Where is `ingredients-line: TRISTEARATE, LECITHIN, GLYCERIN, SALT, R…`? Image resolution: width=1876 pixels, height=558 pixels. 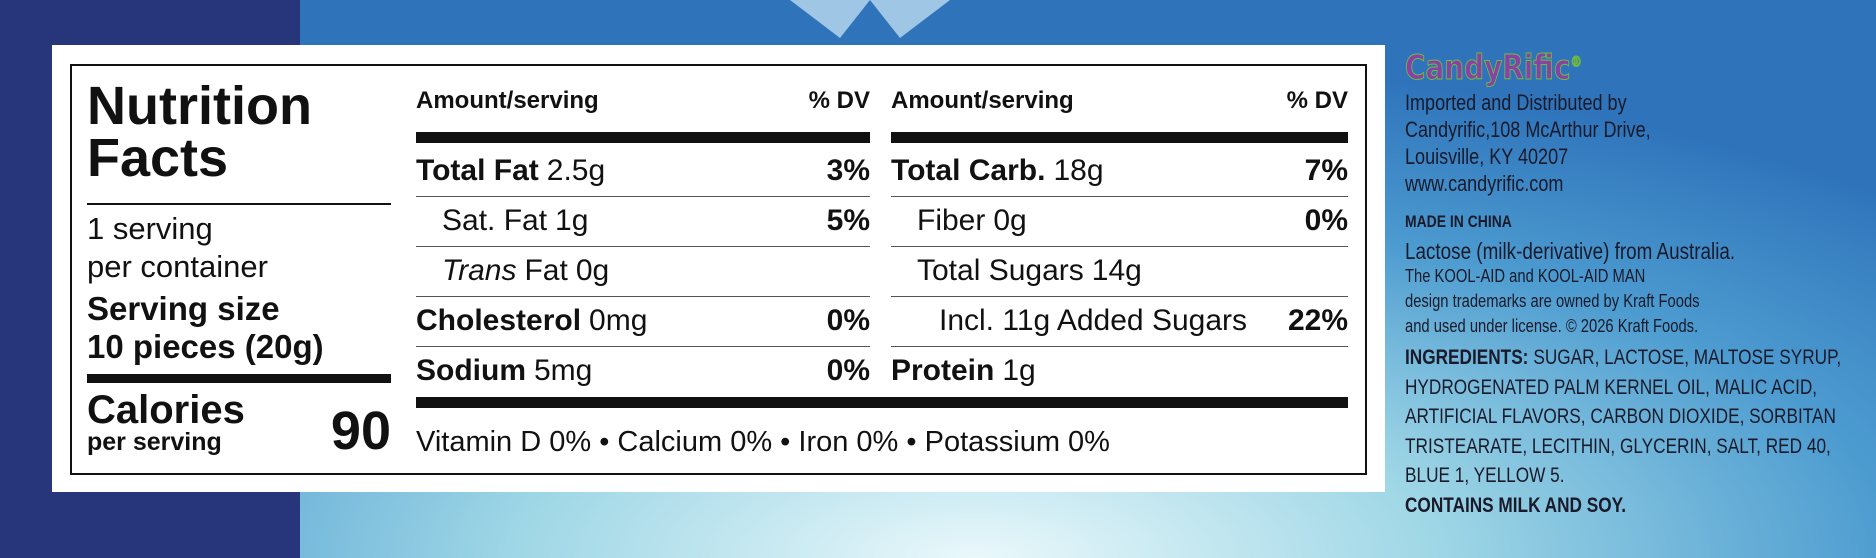
ingredients-line: TRISTEARATE, LECITHIN, GLYCERIN, SALT, R… is located at coordinates (1618, 447).